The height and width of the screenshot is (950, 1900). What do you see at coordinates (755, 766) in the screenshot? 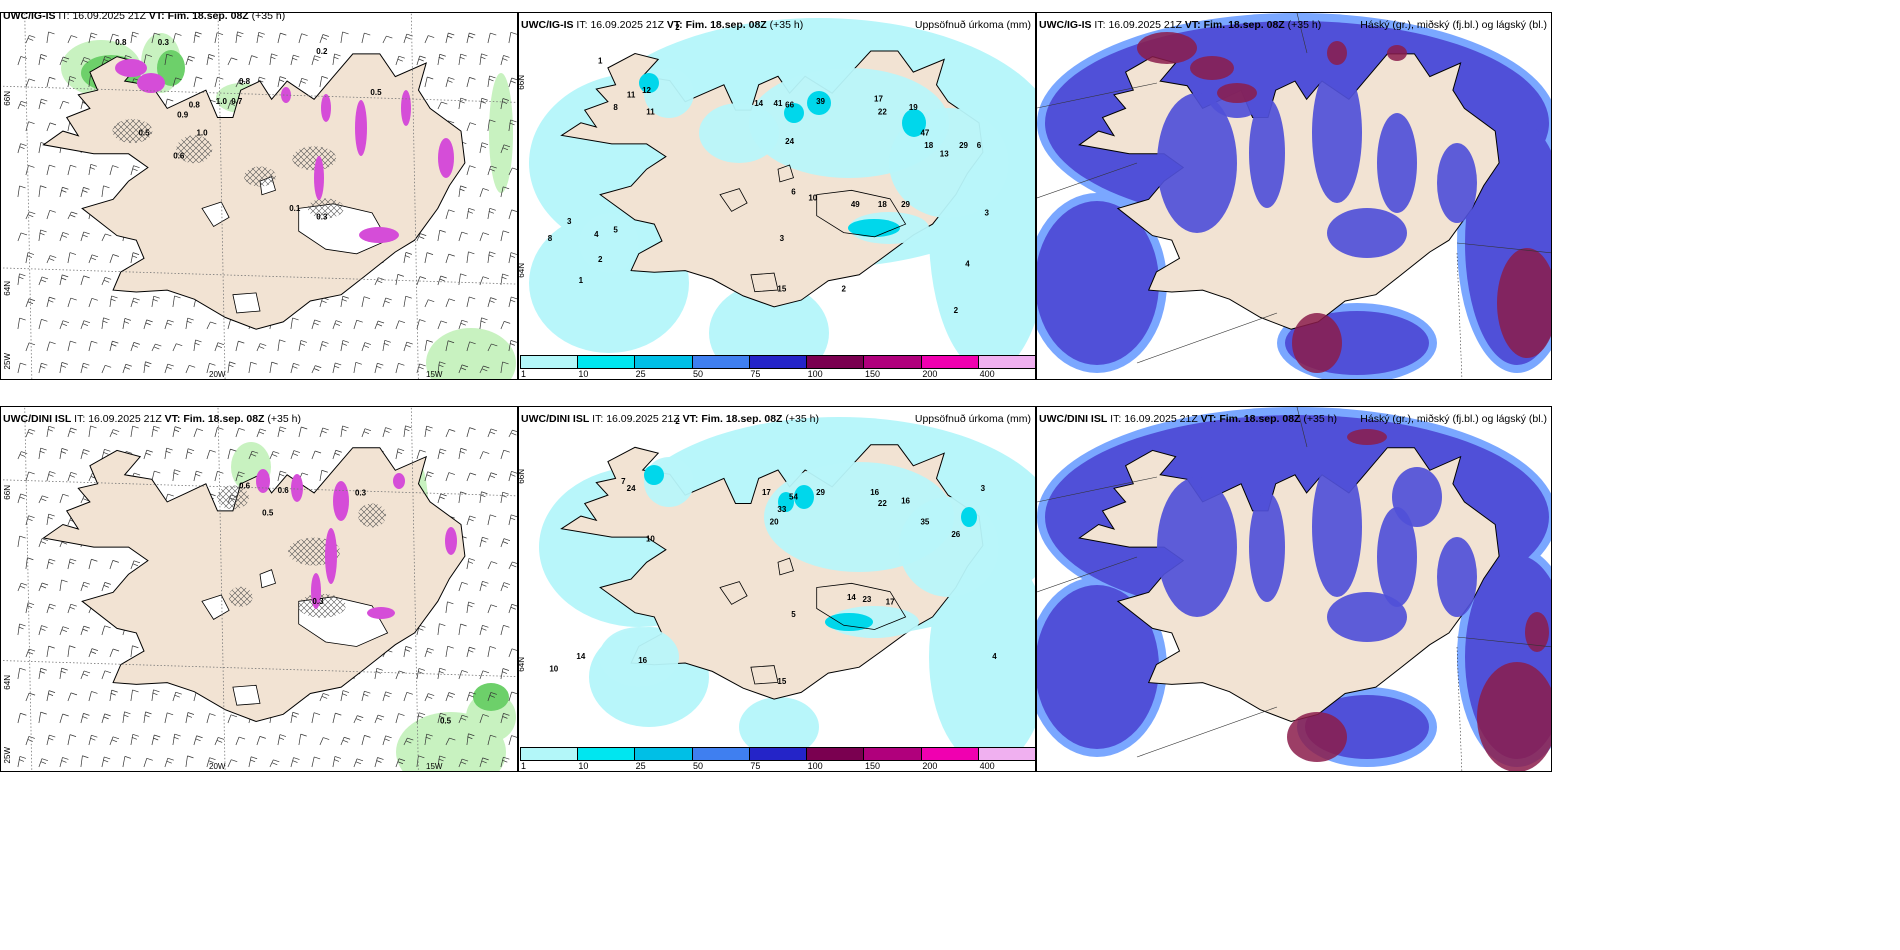
I see `colorbar-tick-label: 75` at bounding box center [755, 766].